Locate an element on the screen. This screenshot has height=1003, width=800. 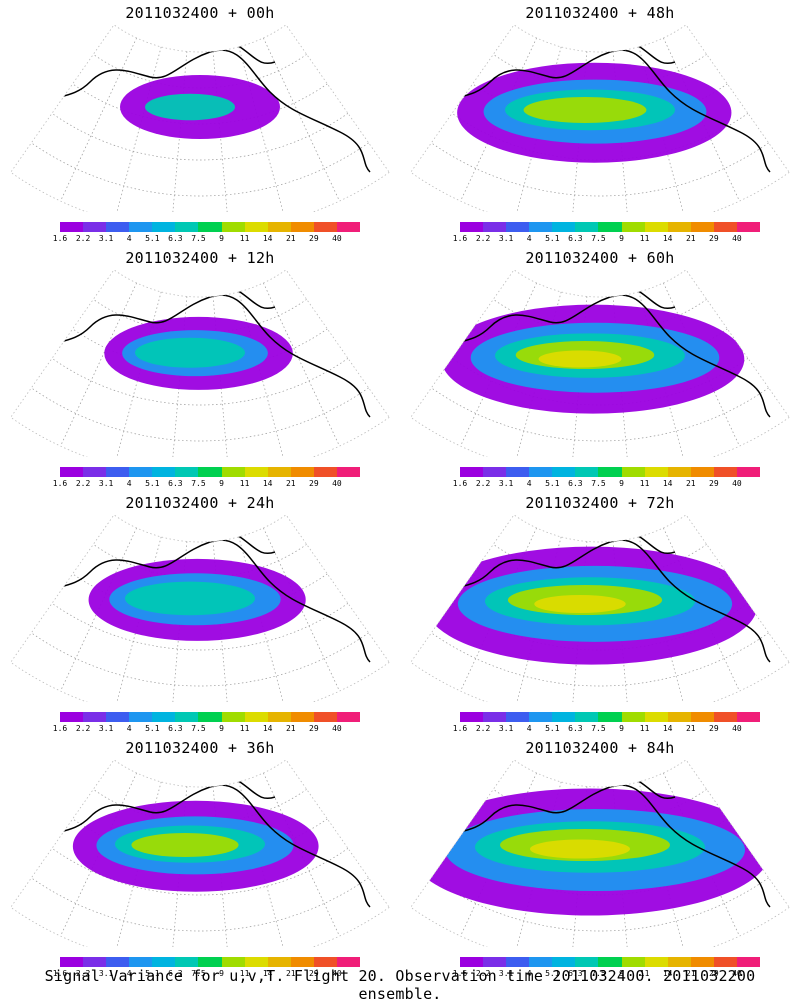
panel-title: 2011032400 + 36h is located at coordinates (200, 748).